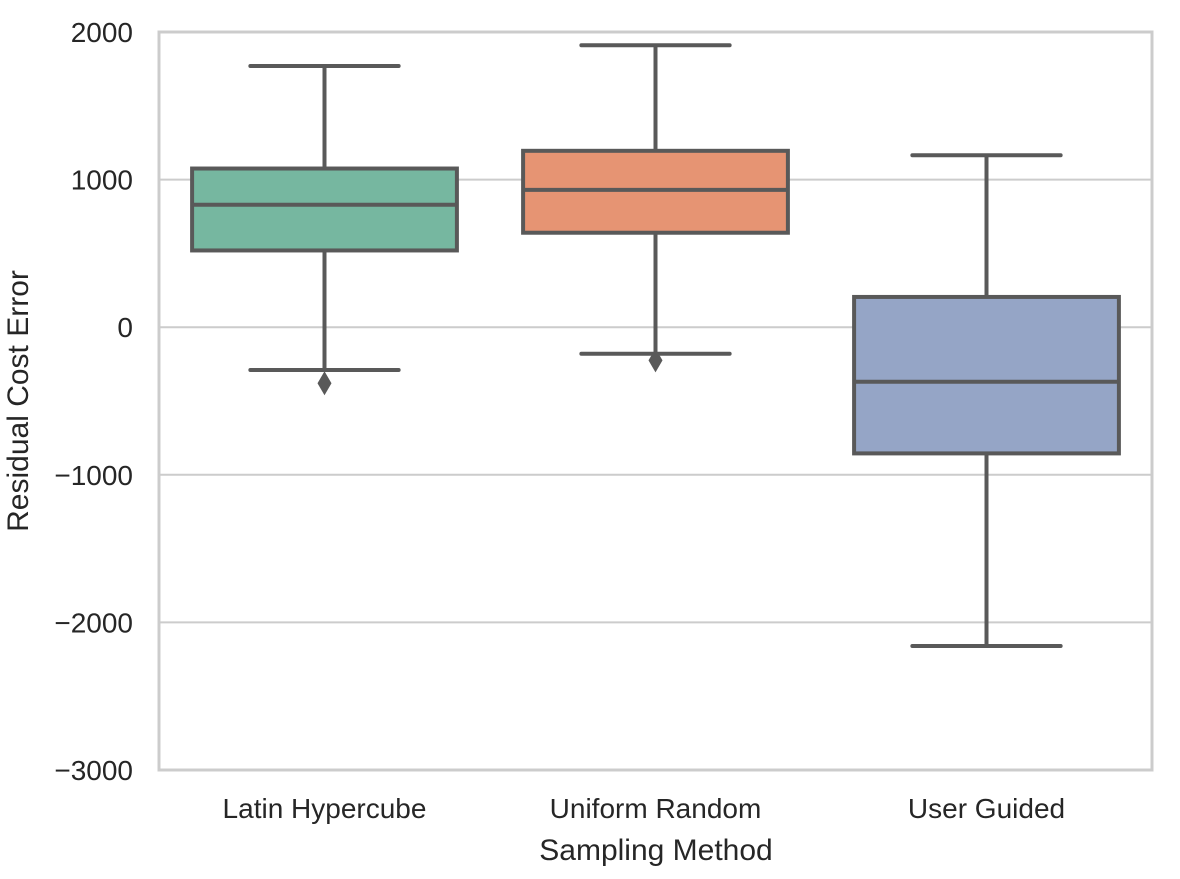 The width and height of the screenshot is (1180, 879). I want to click on y-tick-label: 0, so click(125, 327).